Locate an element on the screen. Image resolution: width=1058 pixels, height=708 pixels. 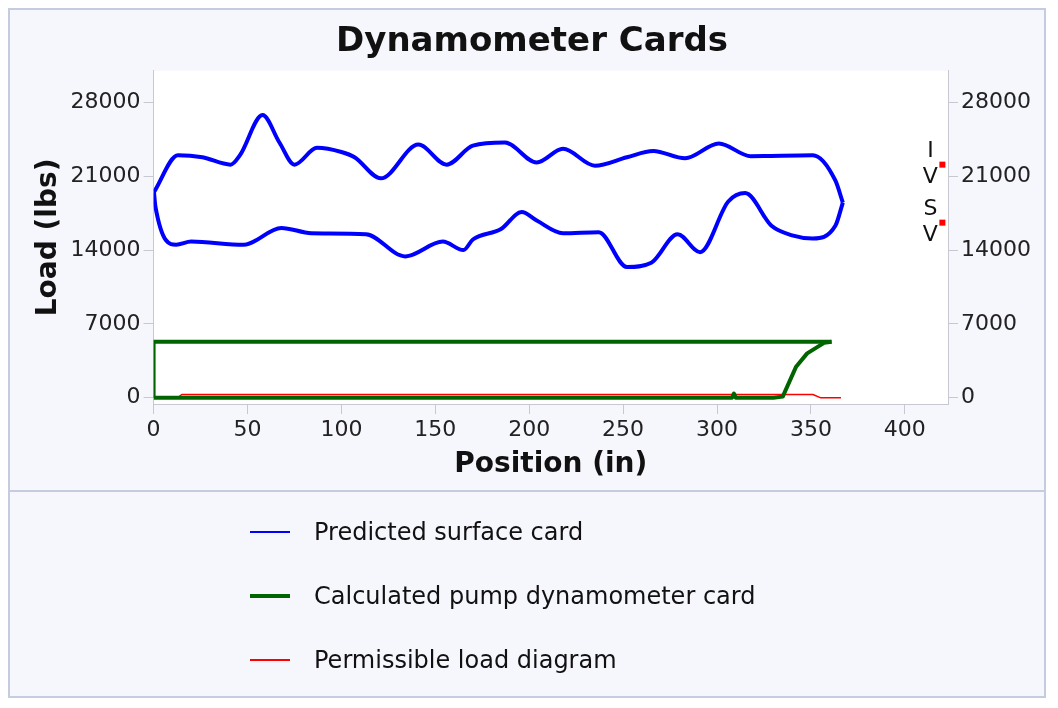
chart-title: Dynamometer Cards is located at coordinates (532, 39).